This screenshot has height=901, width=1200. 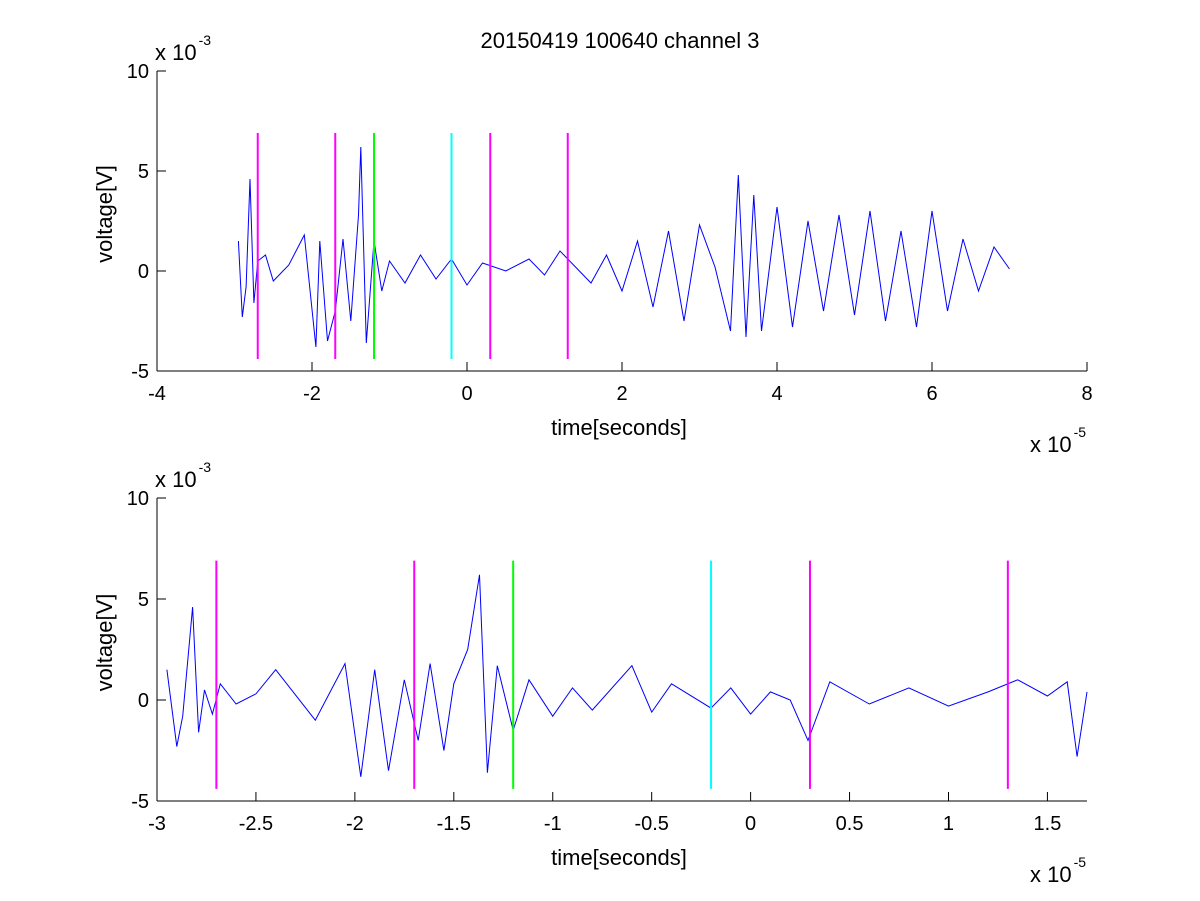 What do you see at coordinates (256, 824) in the screenshot?
I see `x-tick-label: -2.5` at bounding box center [256, 824].